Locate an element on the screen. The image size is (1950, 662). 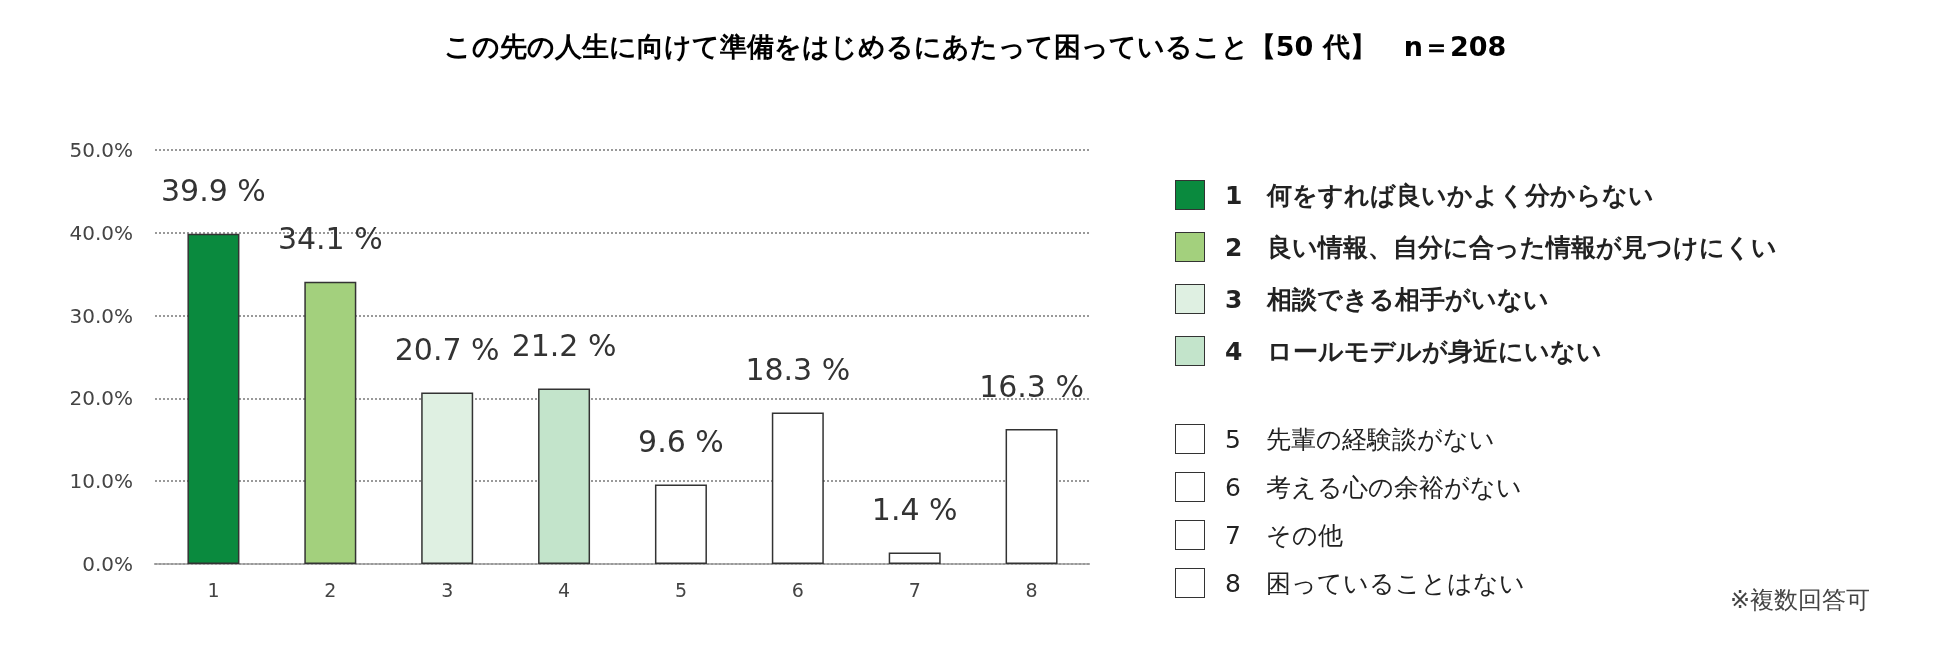
x-tick-label: 7 is located at coordinates (914, 589).